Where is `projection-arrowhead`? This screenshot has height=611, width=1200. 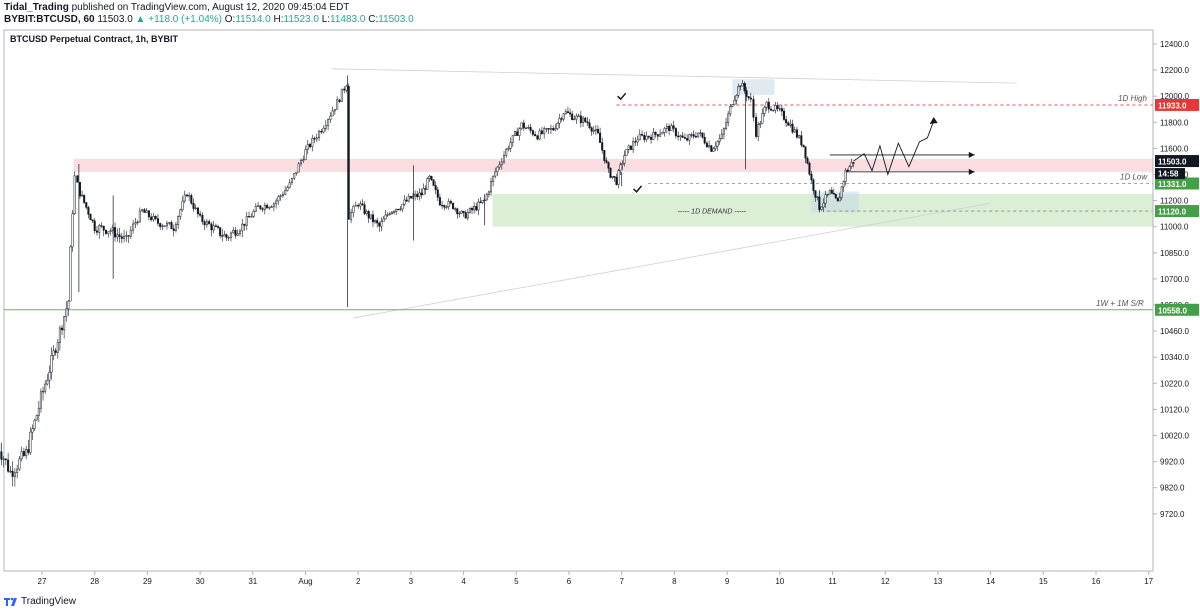
projection-arrowhead is located at coordinates (933, 120).